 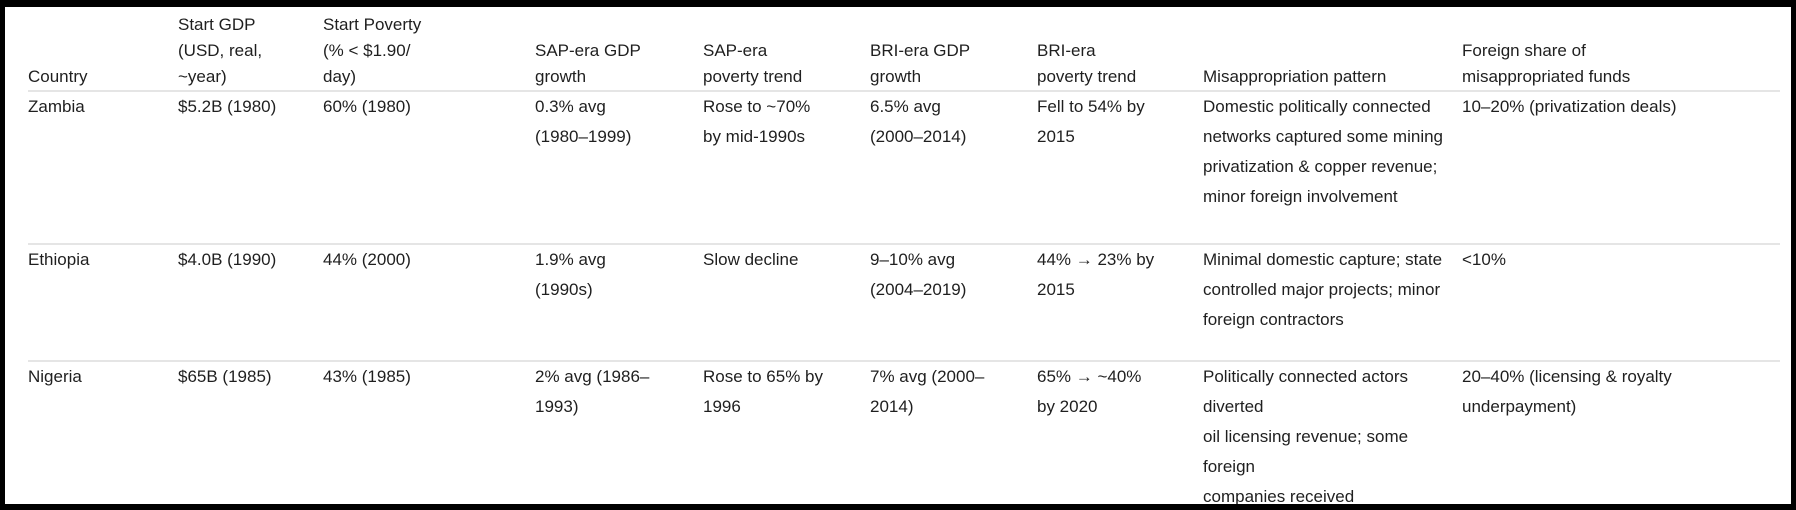 I want to click on cell-bri-poverty-trend: 44% → 23% by 2015, so click(x=1096, y=274).